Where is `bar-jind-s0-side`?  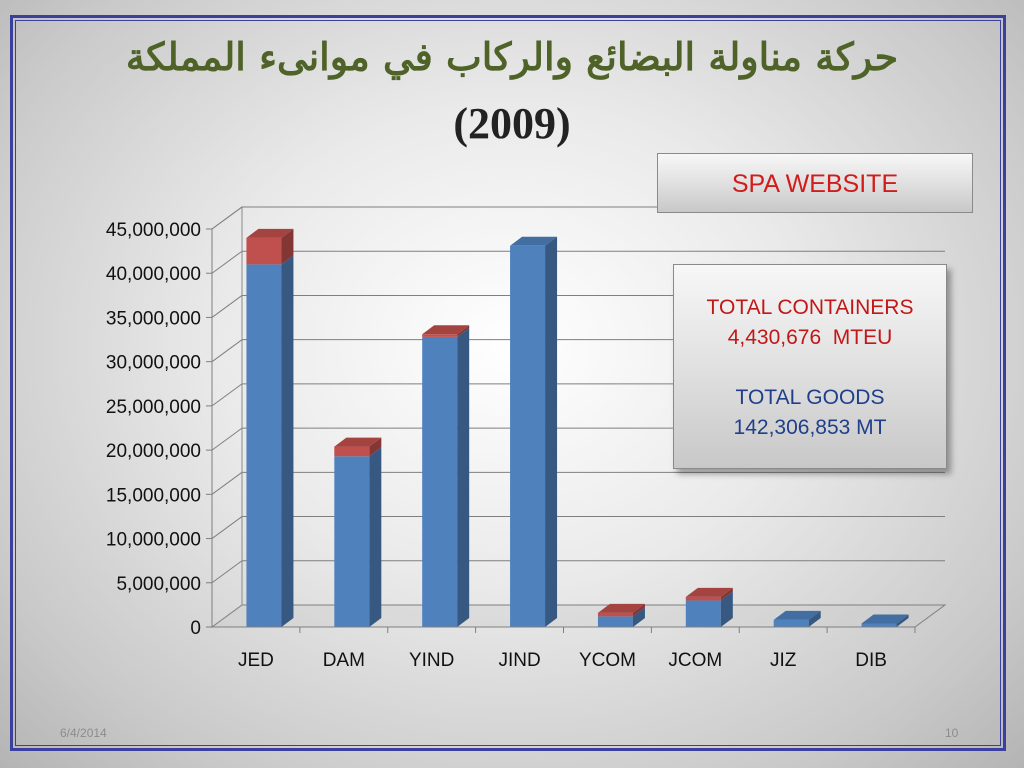
bar-jind-s0-side is located at coordinates (551, 431).